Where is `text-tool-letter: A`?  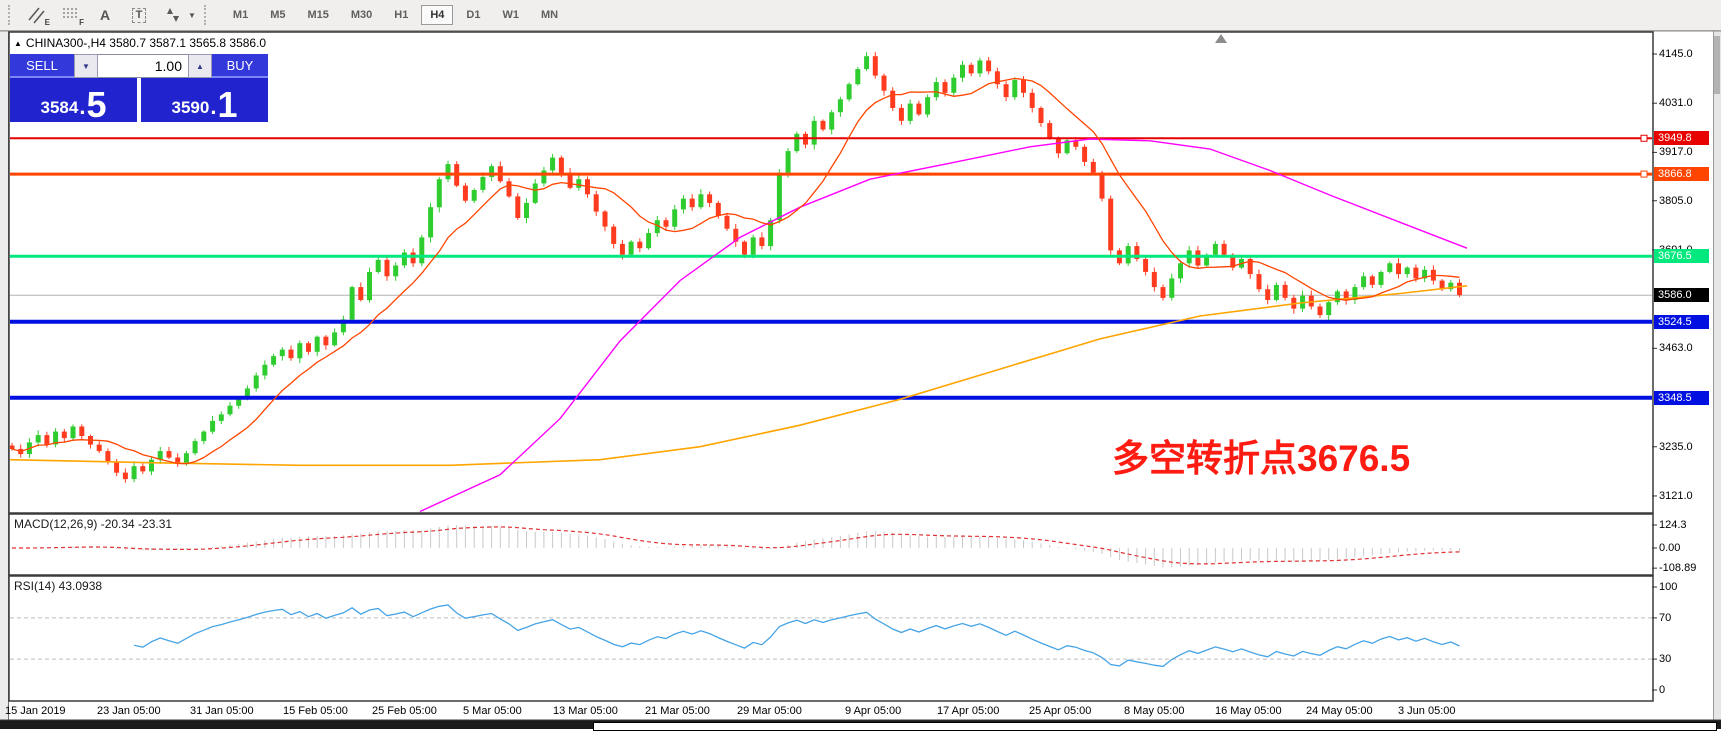 text-tool-letter: A is located at coordinates (105, 15).